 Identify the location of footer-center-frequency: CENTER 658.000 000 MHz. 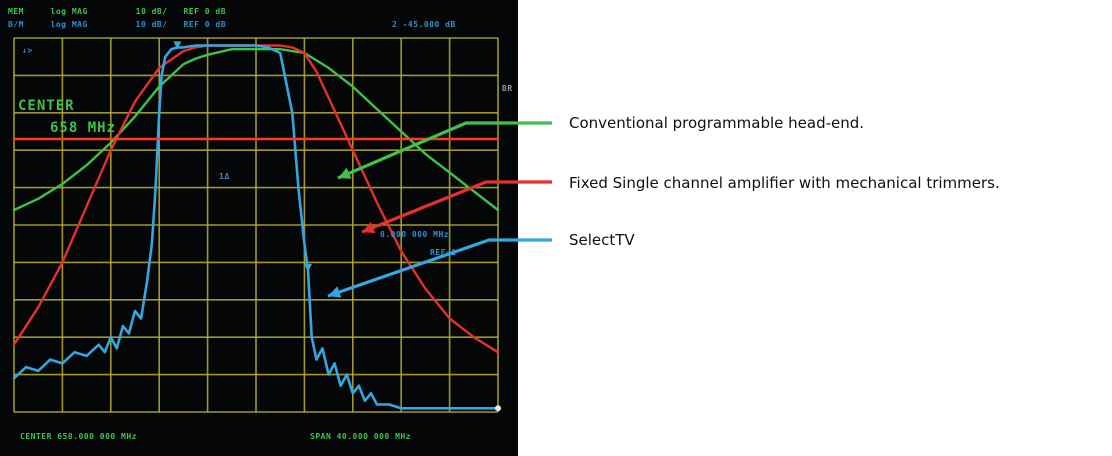
(78, 436).